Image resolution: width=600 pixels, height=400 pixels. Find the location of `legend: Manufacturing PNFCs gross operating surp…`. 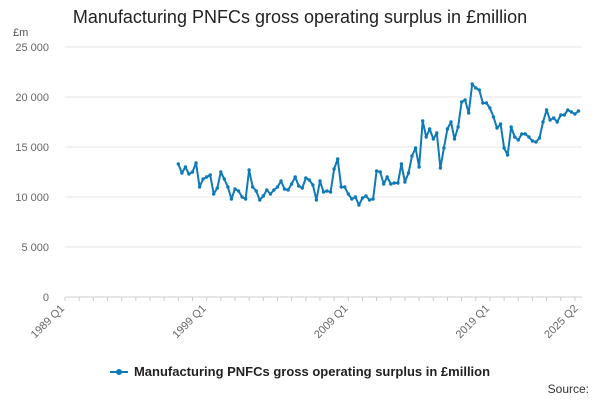

legend: Manufacturing PNFCs gross operating surp… is located at coordinates (300, 371).